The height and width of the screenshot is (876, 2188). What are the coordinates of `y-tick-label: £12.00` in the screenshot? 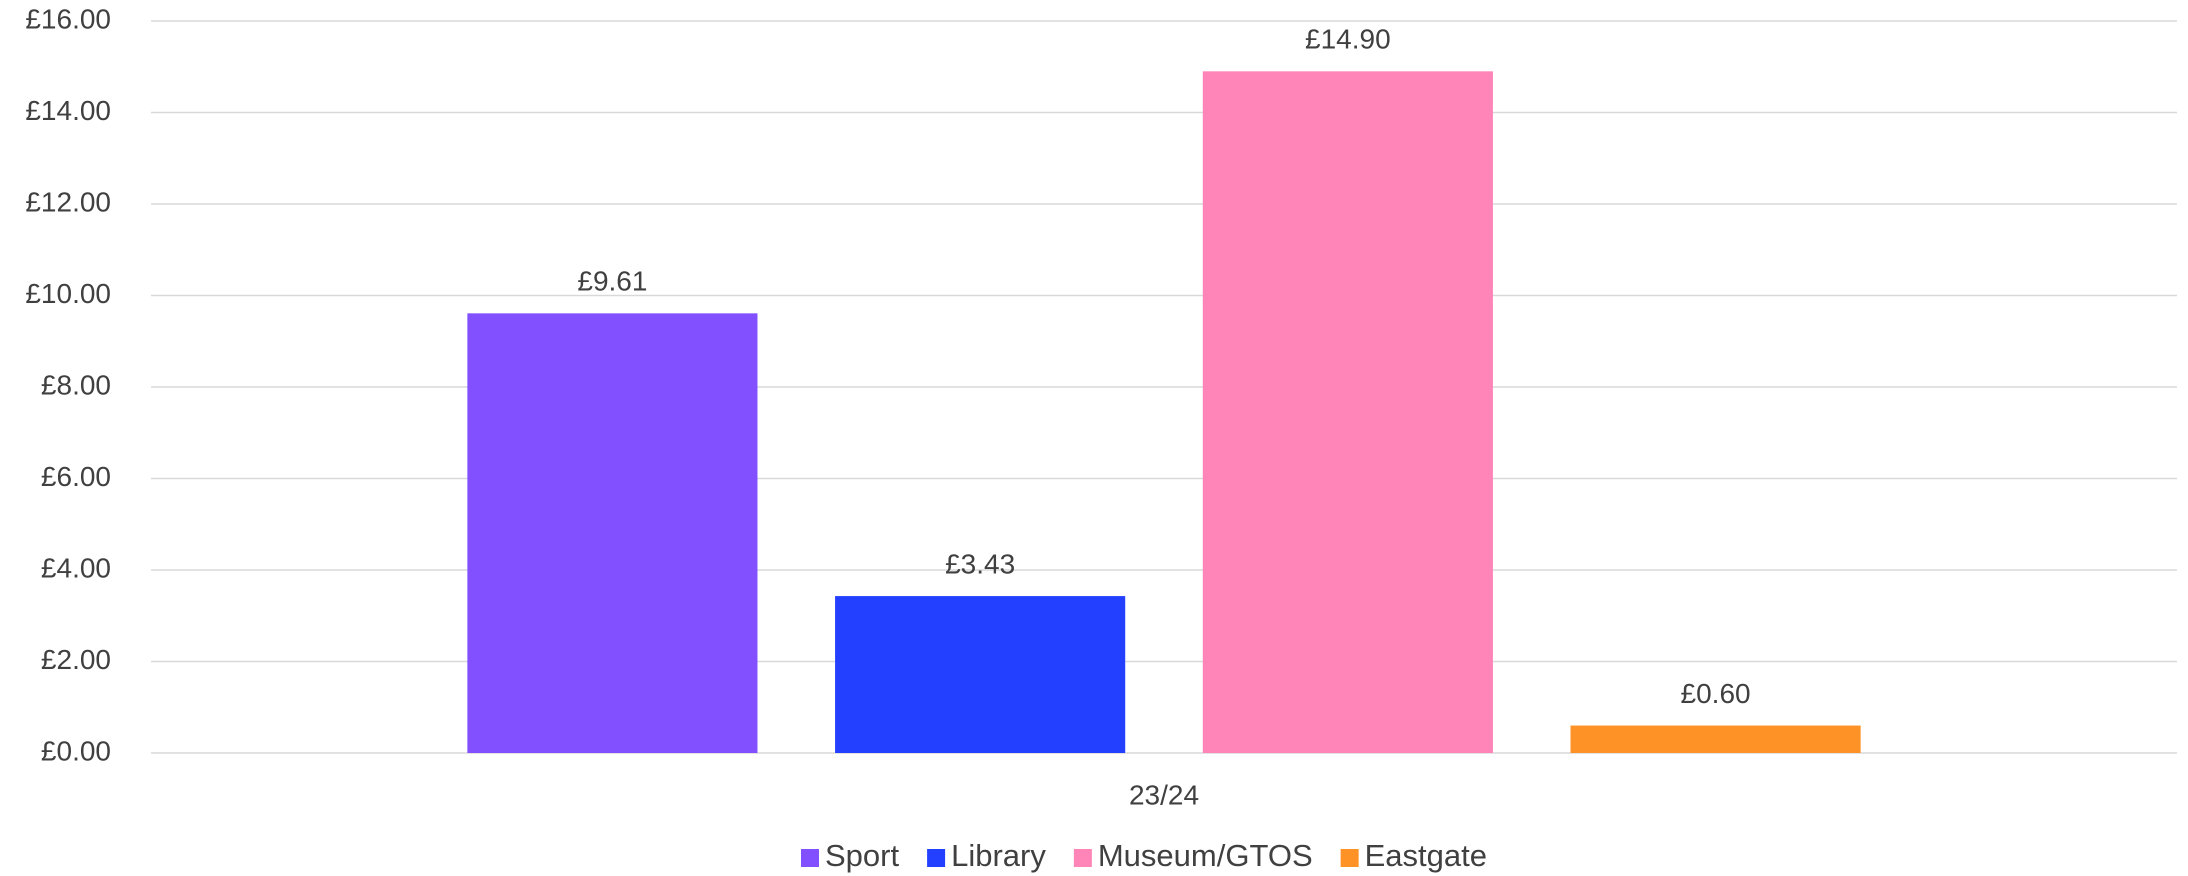 It's located at (68, 201).